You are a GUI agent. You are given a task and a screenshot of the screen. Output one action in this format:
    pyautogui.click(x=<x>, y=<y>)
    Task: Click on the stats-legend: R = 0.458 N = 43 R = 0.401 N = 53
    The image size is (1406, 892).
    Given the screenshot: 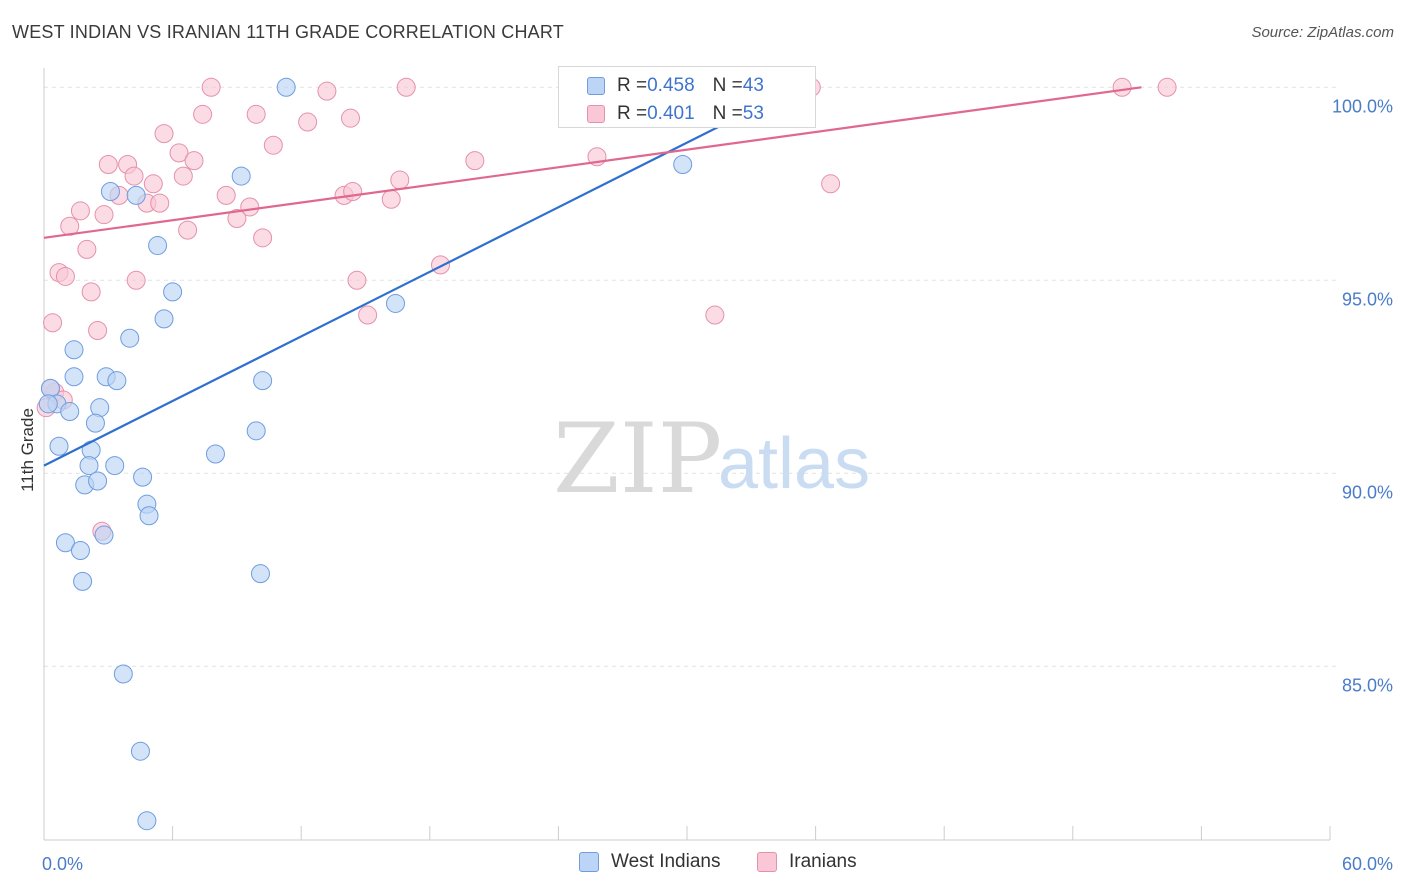 What is the action you would take?
    pyautogui.click(x=687, y=97)
    